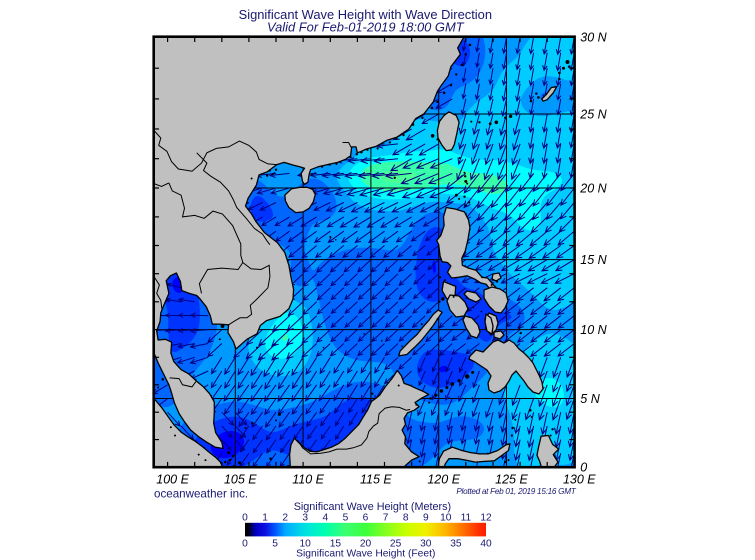  What do you see at coordinates (372, 507) in the screenshot?
I see `svg-text:Significant Wave Height (Meter: Significant Wave Height (Meters)` at bounding box center [372, 507].